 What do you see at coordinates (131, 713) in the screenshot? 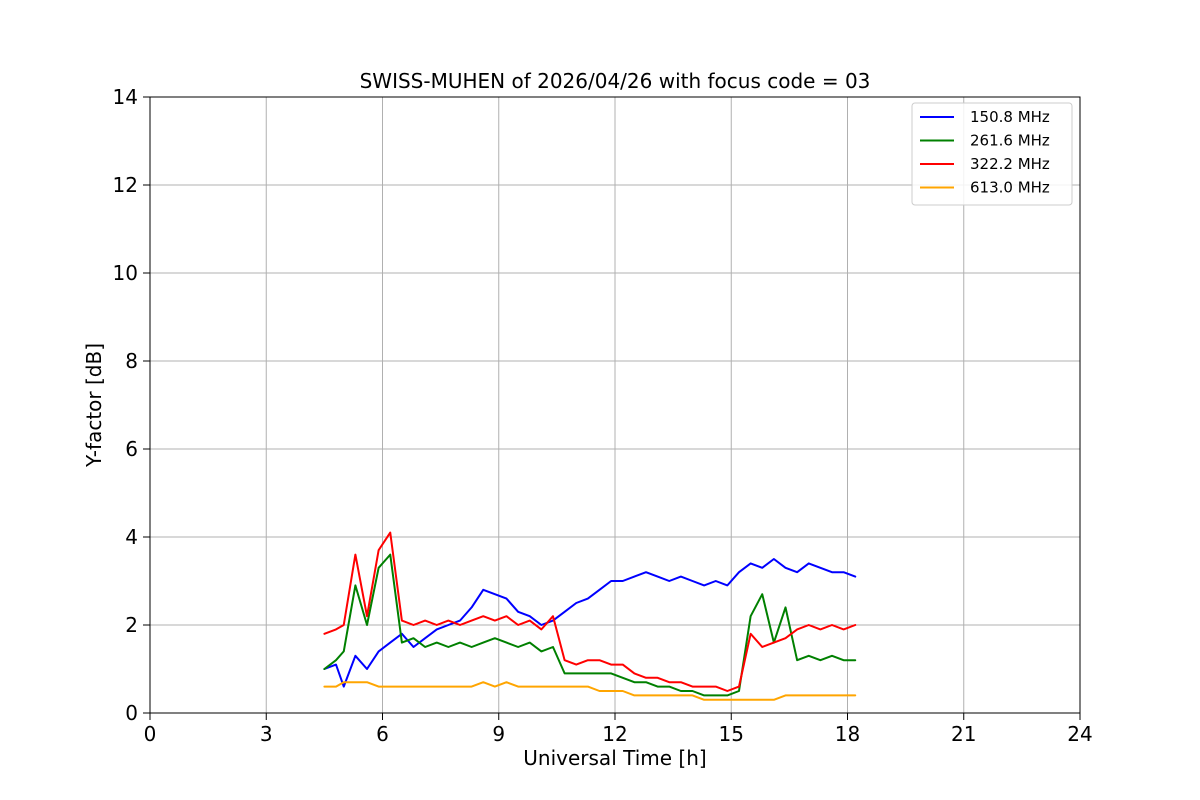
I see `y-tick-label-0: 0` at bounding box center [131, 713].